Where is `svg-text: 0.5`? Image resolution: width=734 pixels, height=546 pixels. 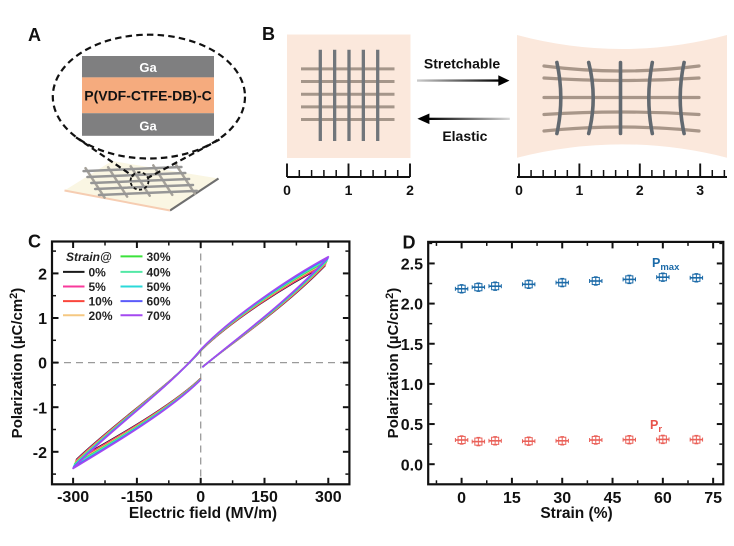
svg-text: 0.5 is located at coordinates (412, 425).